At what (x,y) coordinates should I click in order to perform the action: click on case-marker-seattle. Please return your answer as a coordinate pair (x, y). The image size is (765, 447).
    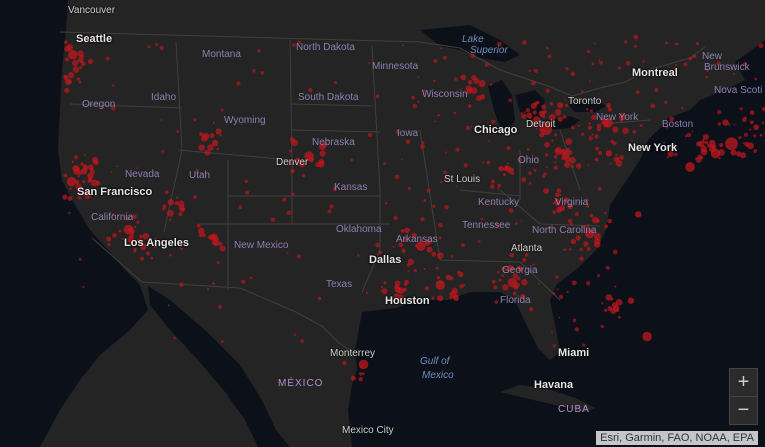
    Looking at the image, I should click on (72, 54).